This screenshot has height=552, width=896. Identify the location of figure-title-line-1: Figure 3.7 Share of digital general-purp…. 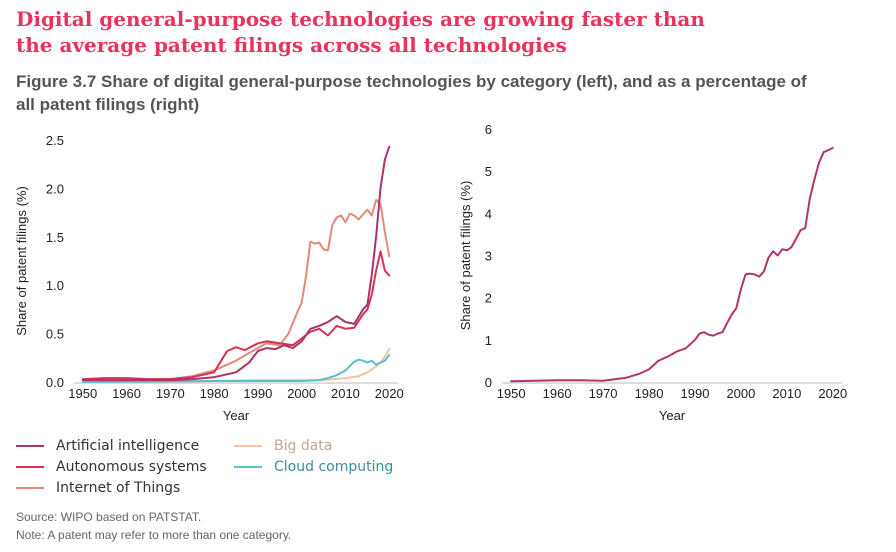
(411, 81).